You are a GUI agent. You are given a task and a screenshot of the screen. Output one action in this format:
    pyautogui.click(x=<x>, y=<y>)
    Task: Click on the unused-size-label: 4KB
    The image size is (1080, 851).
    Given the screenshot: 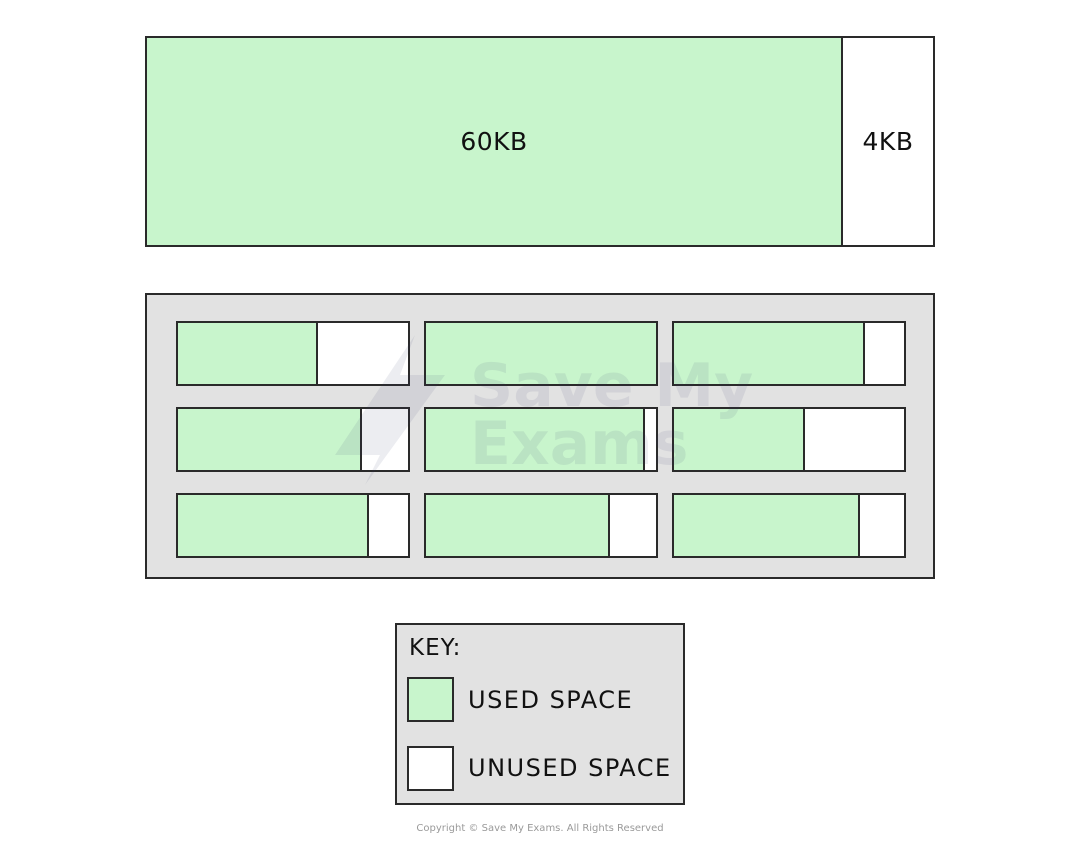 What is the action you would take?
    pyautogui.click(x=888, y=141)
    